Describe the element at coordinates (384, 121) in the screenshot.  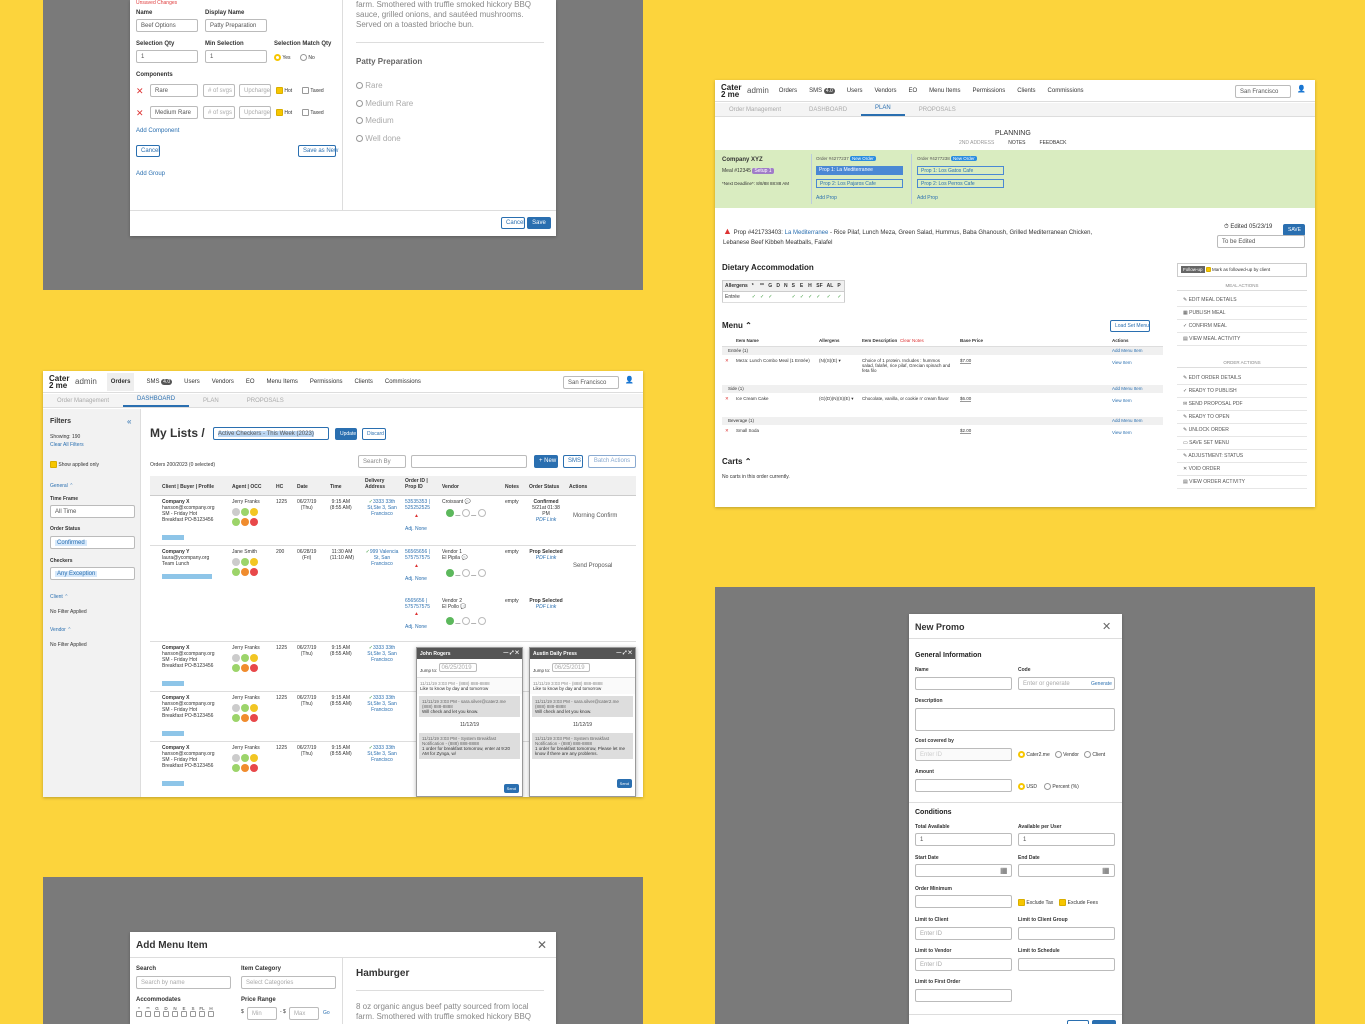
I see `option-row: Medium` at that location.